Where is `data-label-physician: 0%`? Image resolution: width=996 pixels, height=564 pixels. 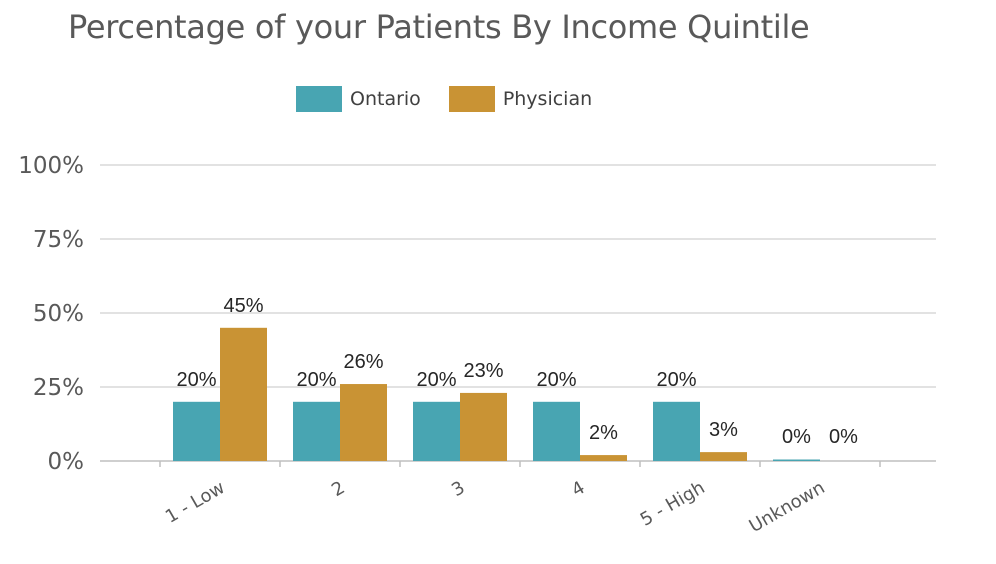 data-label-physician: 0% is located at coordinates (843, 437).